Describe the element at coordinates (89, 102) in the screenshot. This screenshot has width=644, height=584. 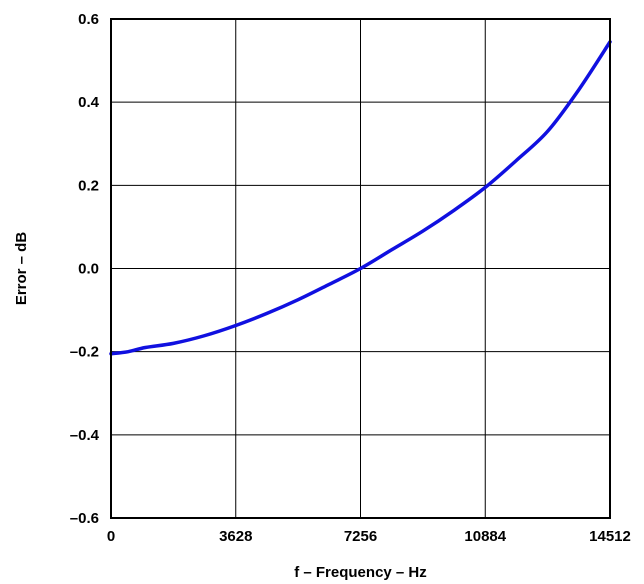
I see `y-tick-label: 0.4` at that location.